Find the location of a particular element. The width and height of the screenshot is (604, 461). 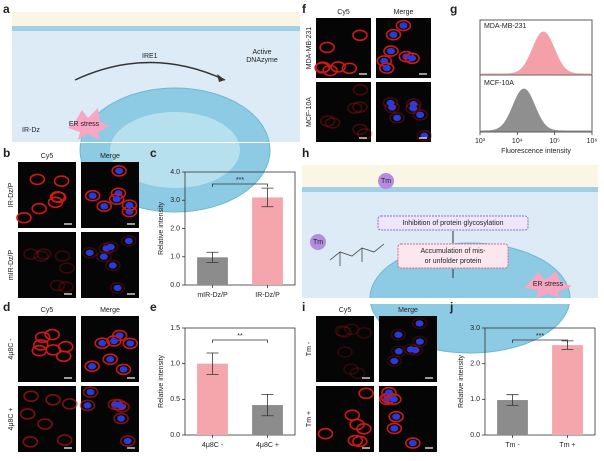

sample-label: MCF-10A is located at coordinates (499, 83).